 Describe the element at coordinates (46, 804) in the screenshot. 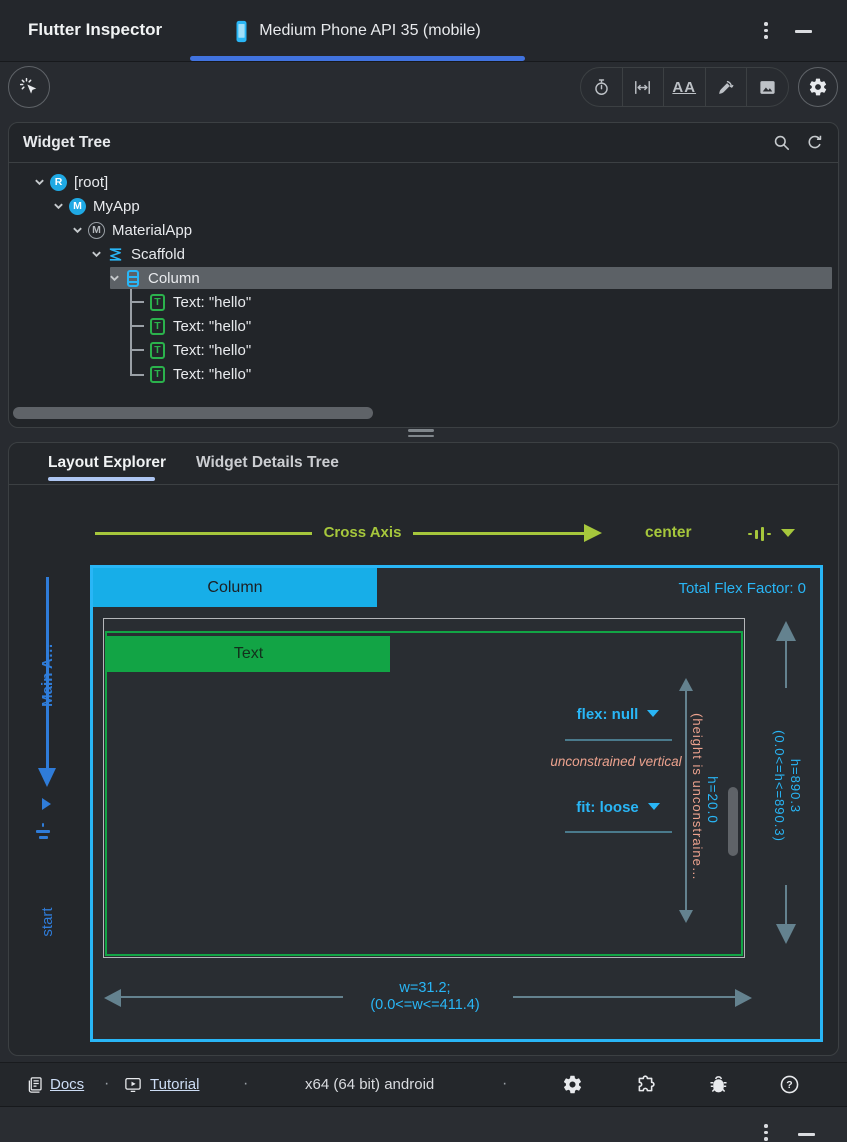

I see `main-axis-dropdown-caret` at that location.